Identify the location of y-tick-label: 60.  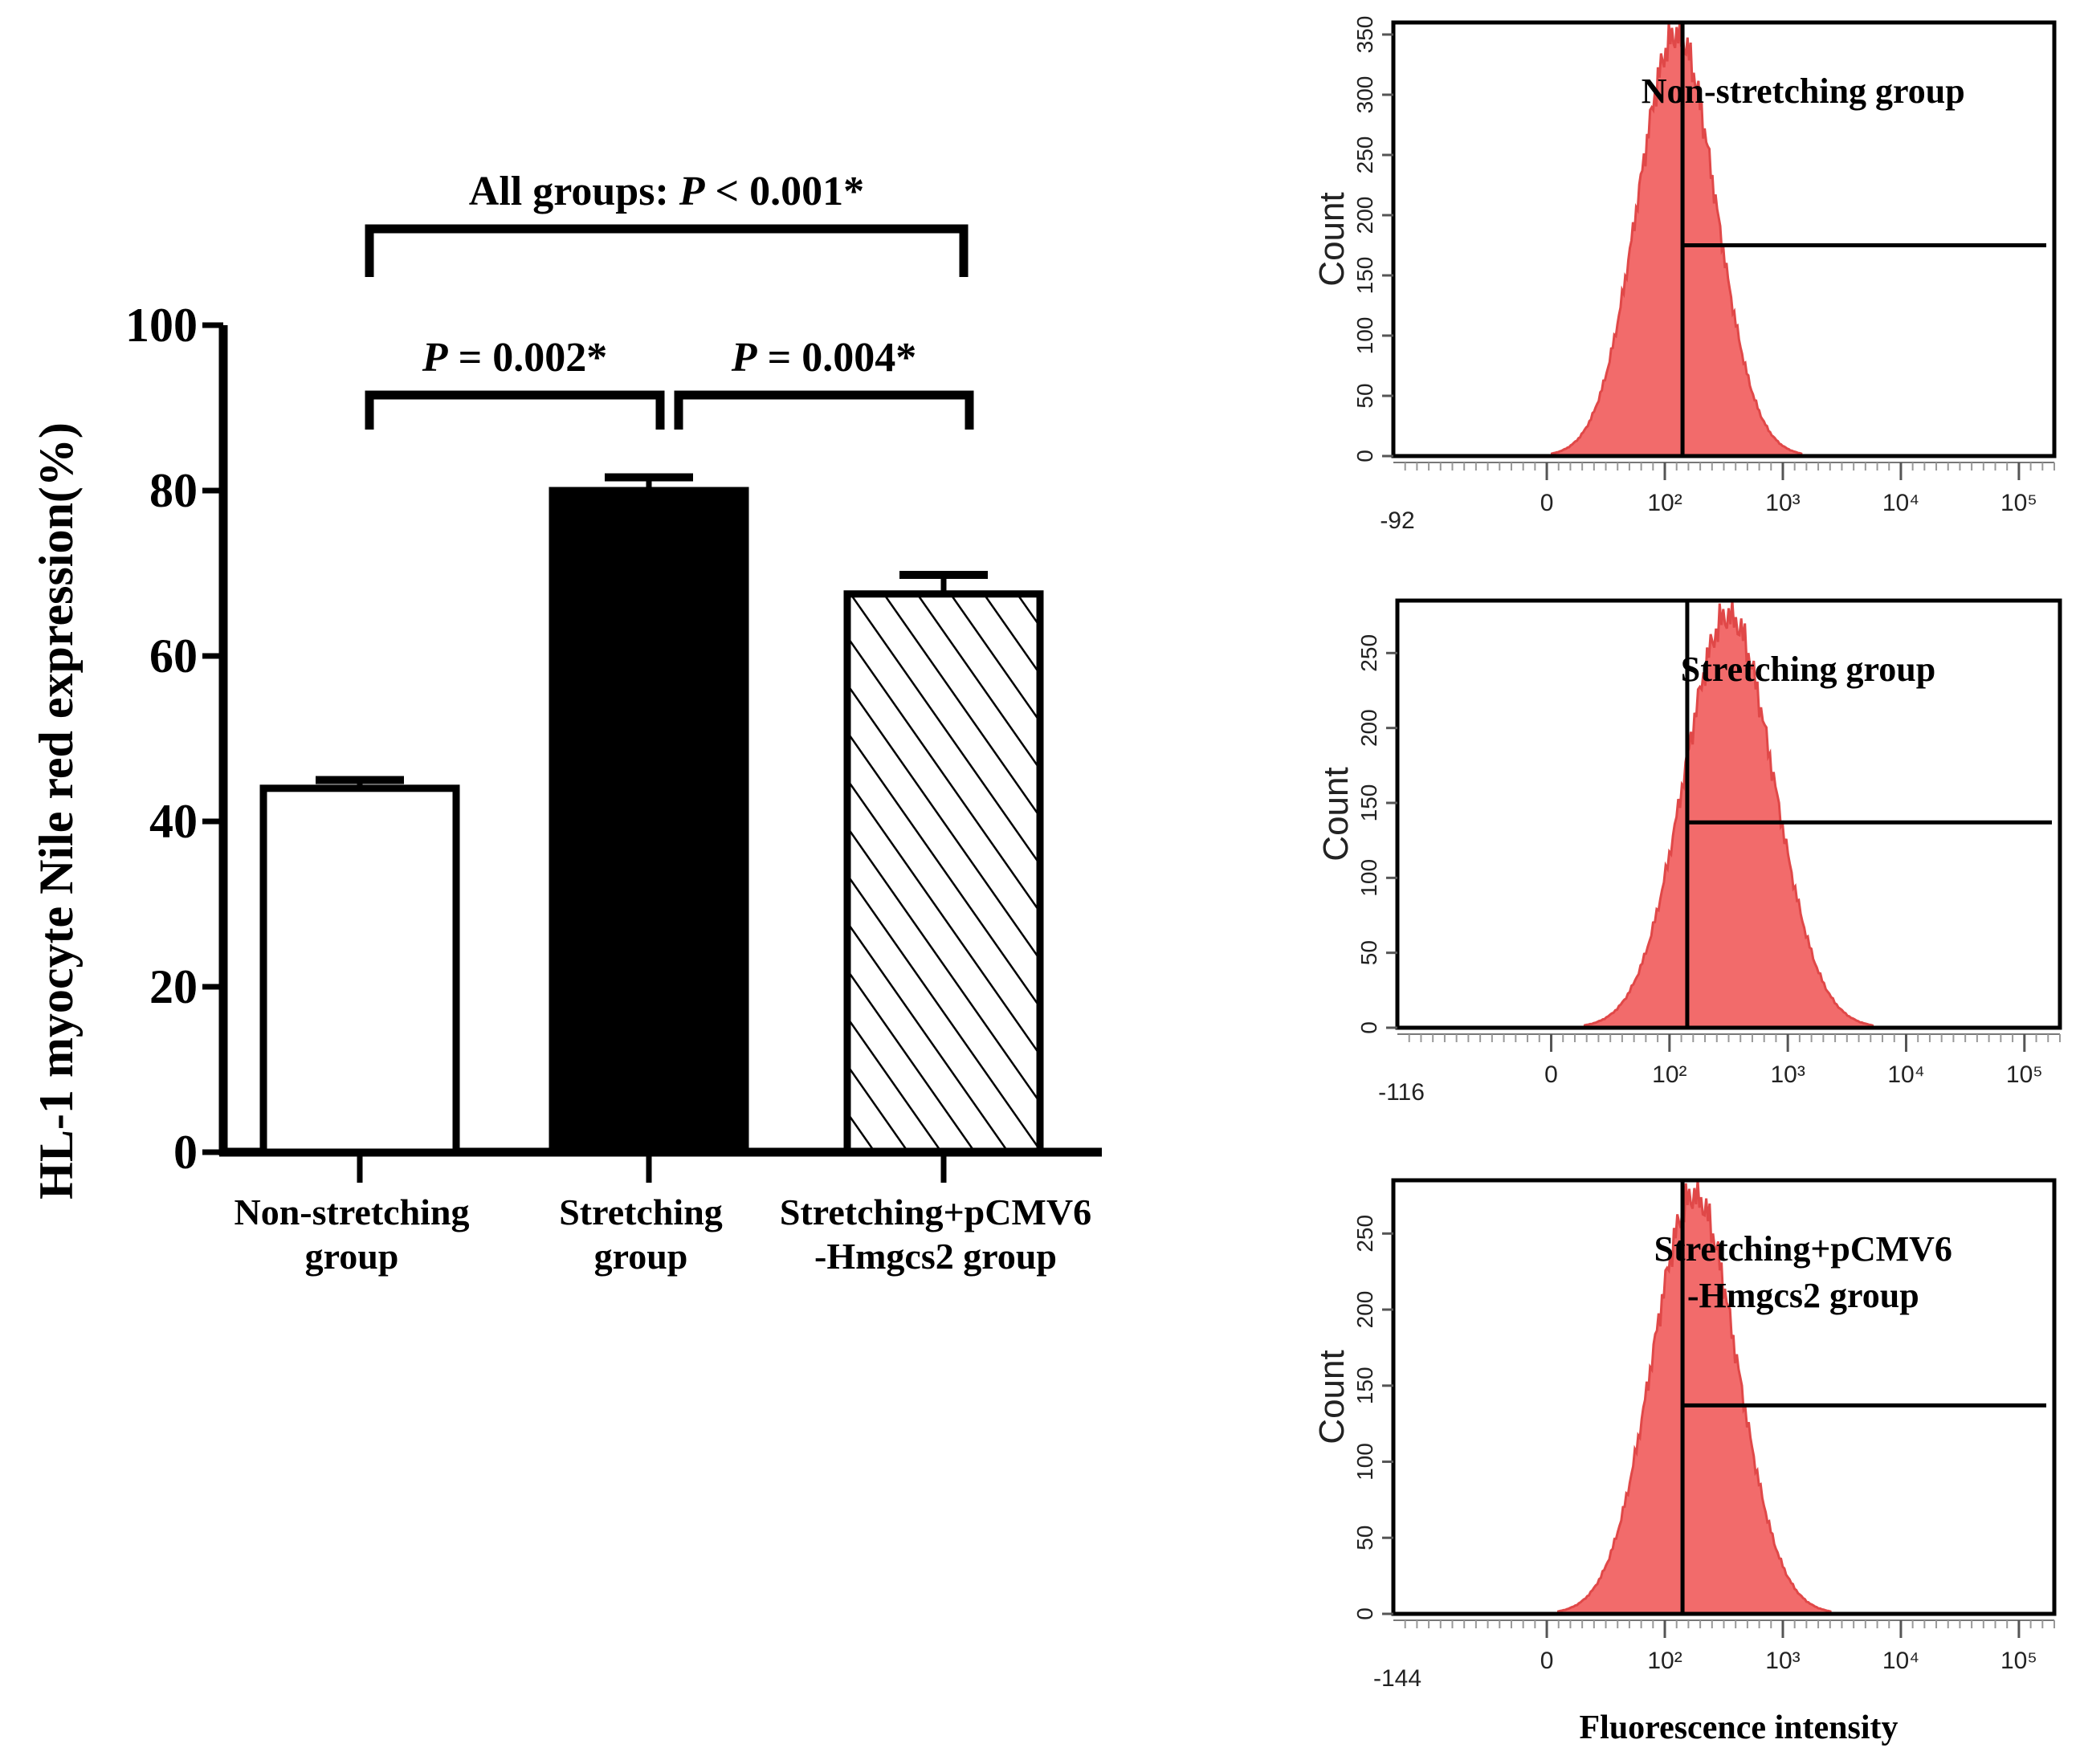
(173, 655).